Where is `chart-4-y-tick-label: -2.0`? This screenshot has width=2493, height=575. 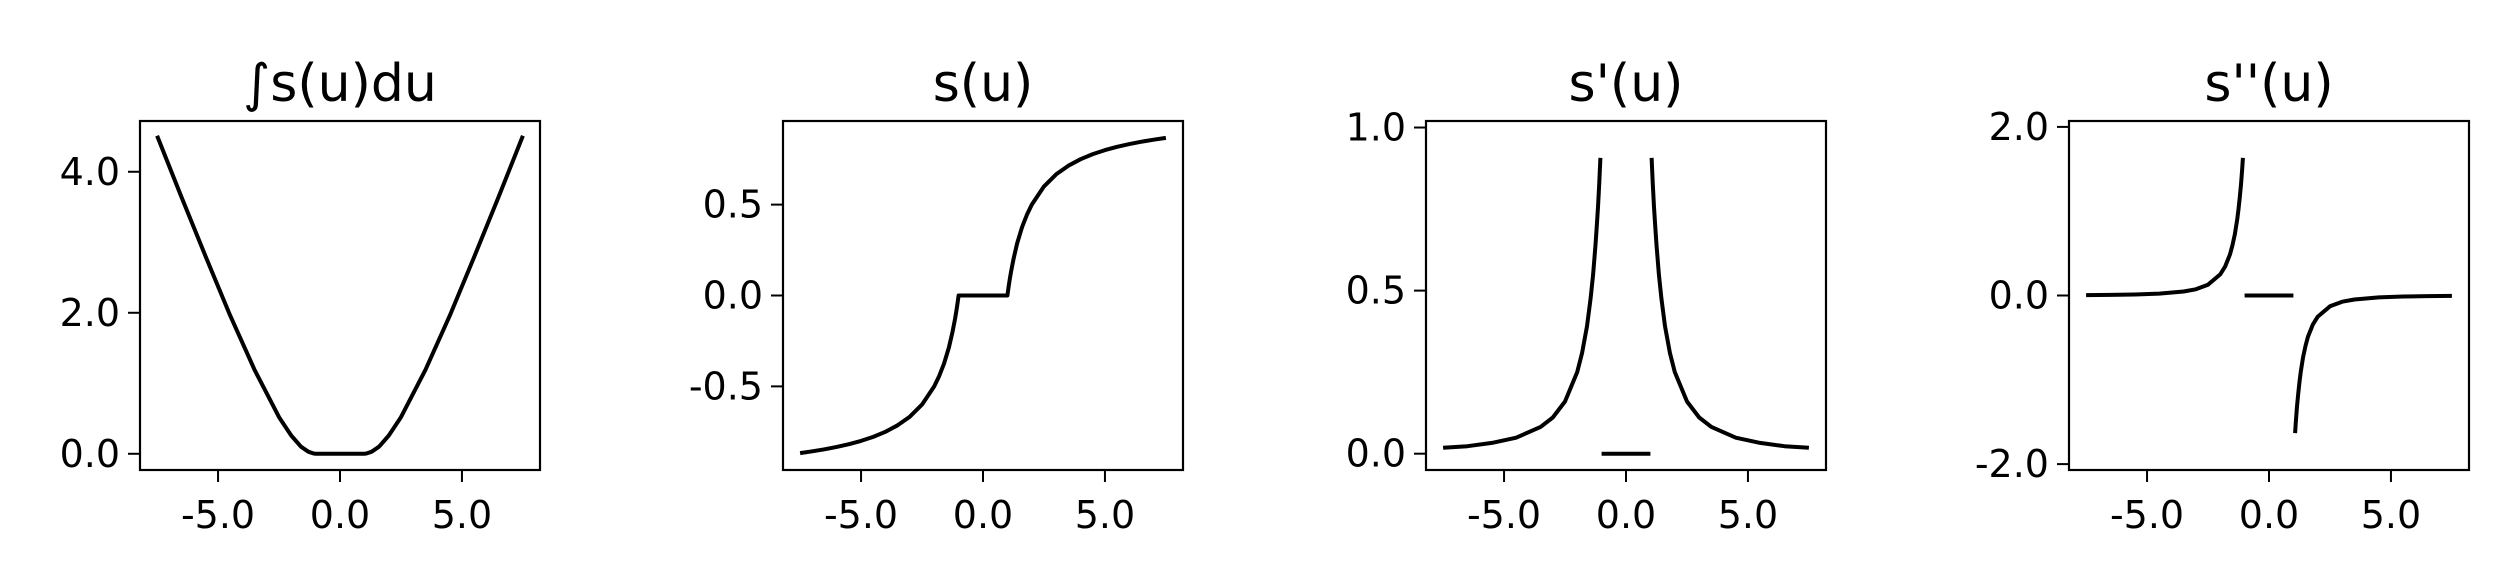
chart-4-y-tick-label: -2.0 is located at coordinates (2012, 464).